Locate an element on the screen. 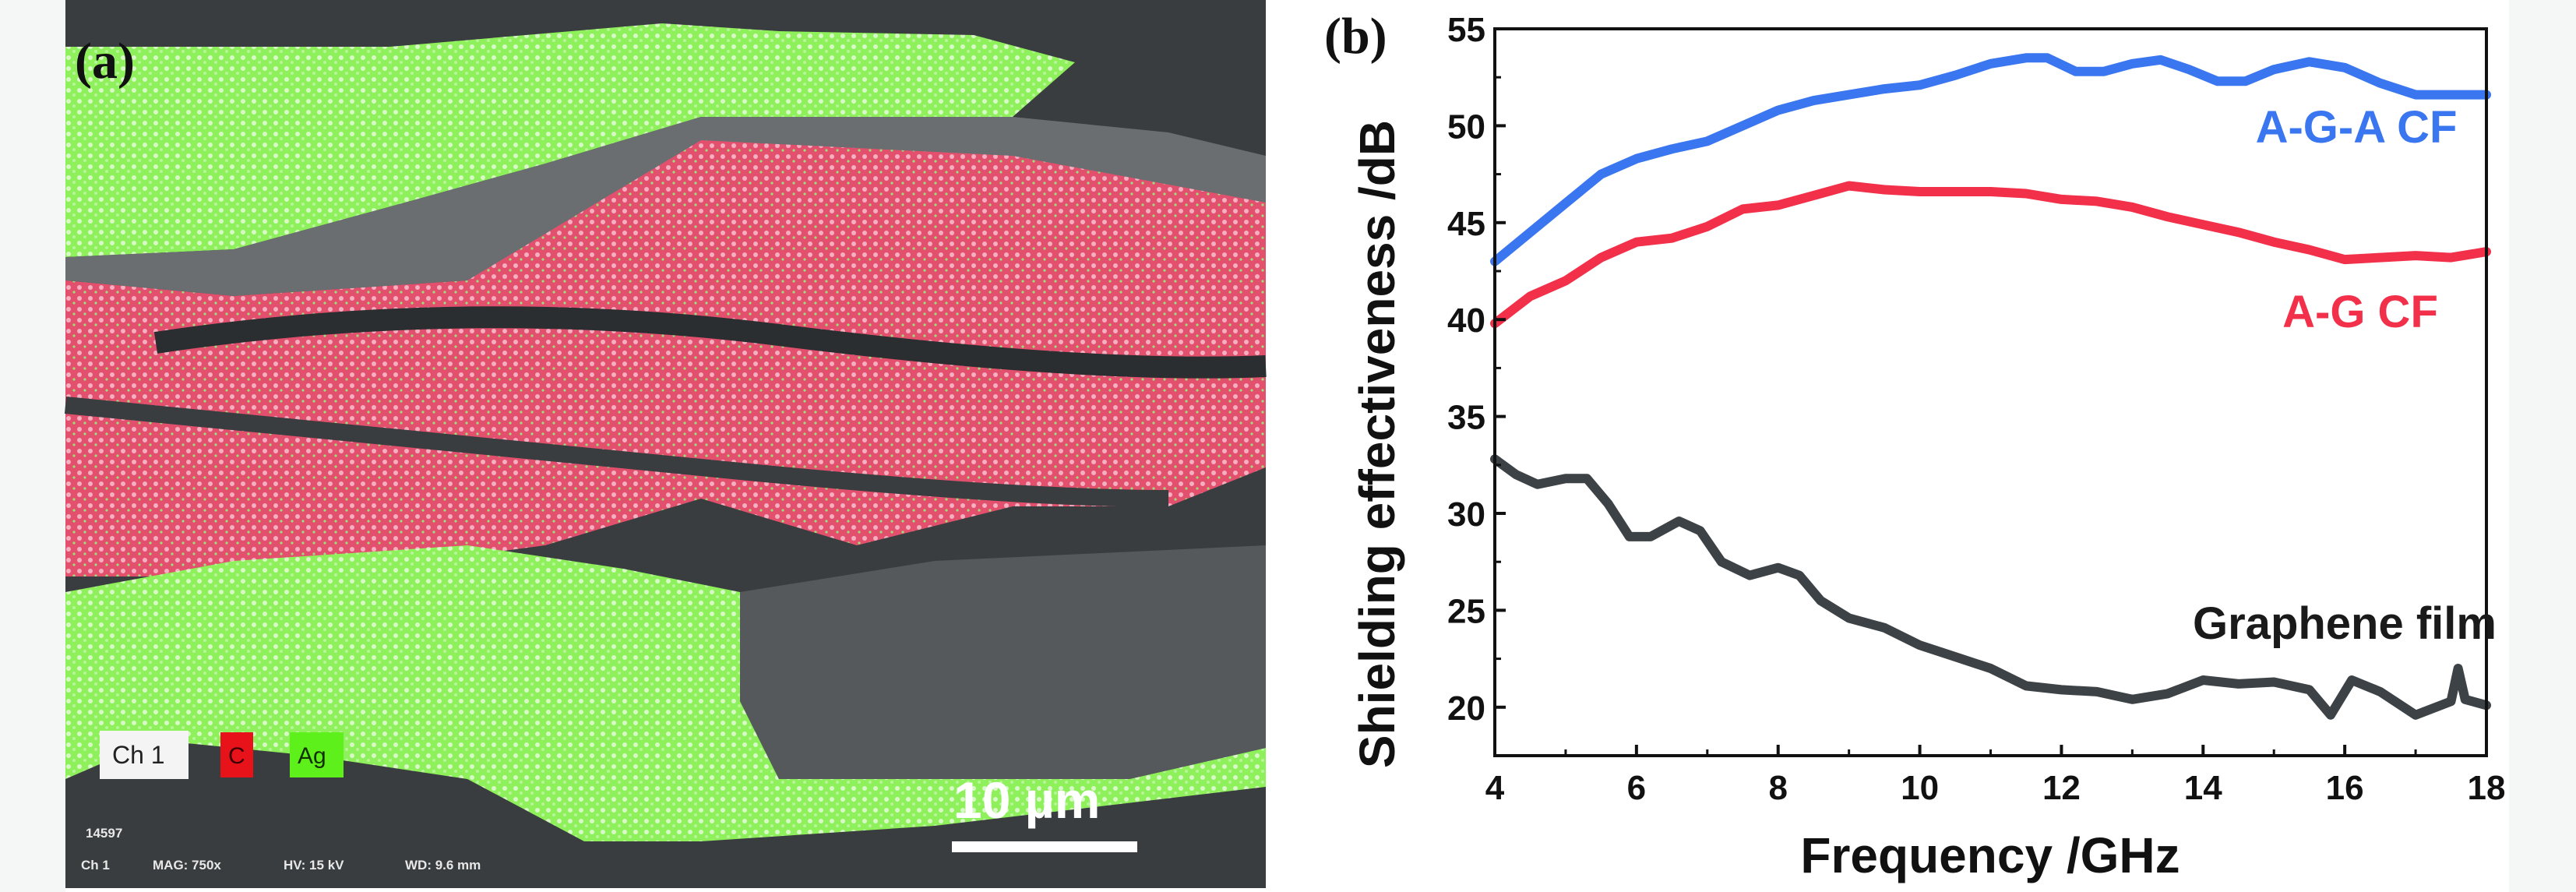  sem-lower-right is located at coordinates (1003, 662).